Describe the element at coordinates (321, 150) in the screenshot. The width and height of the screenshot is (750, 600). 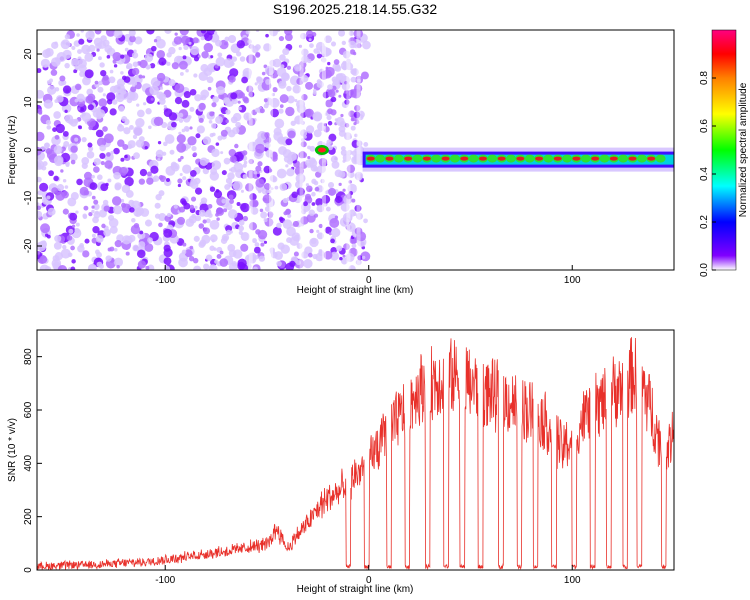
I see `peak-core` at that location.